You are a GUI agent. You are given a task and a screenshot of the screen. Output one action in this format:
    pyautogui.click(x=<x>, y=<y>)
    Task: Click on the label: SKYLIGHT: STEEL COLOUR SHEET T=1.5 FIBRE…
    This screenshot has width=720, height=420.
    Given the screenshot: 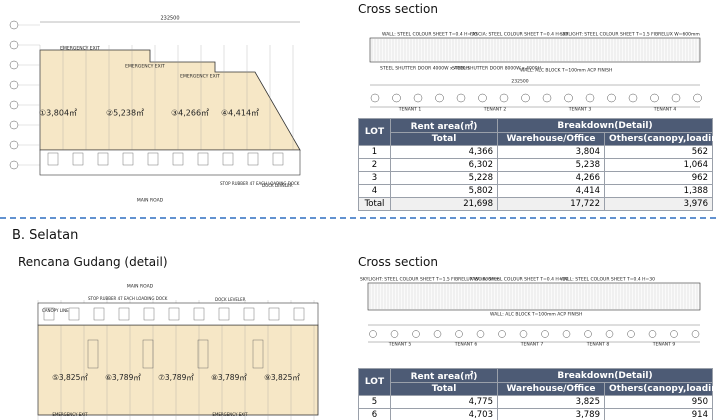 What is the action you would take?
    pyautogui.click(x=630, y=35)
    